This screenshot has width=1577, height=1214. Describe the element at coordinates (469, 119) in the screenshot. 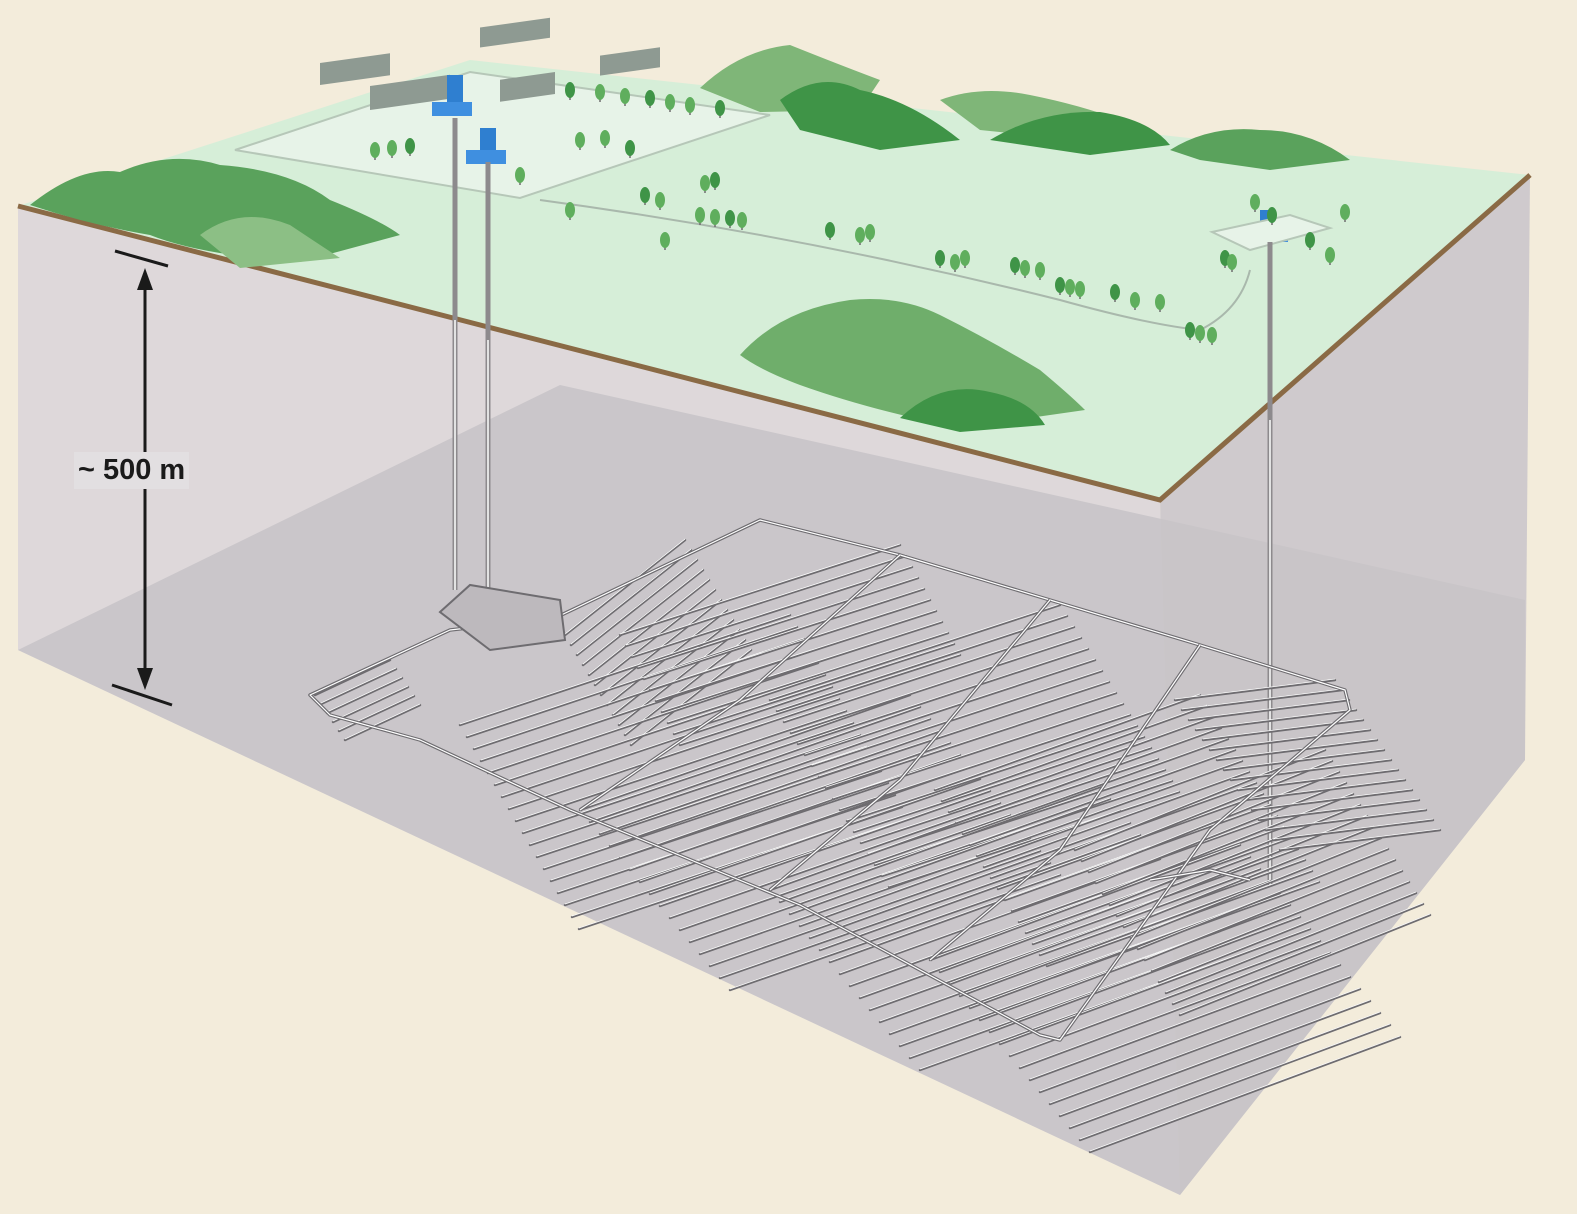

I see `shaft-tower-icon` at that location.